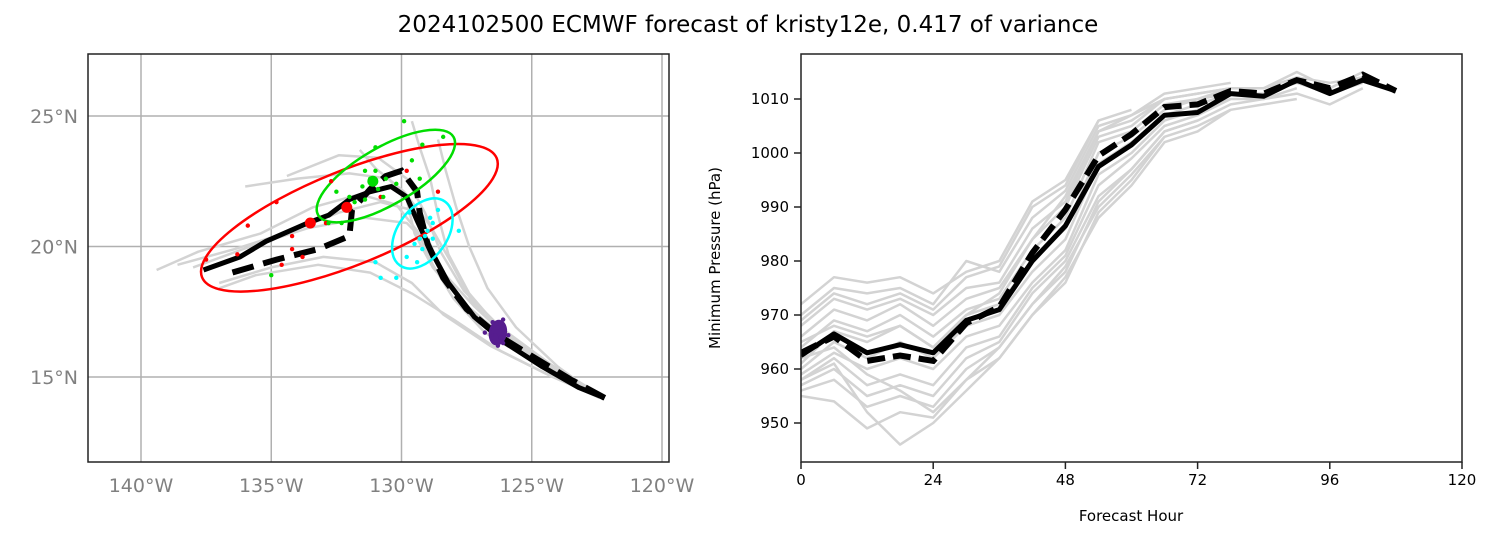 Image resolution: width=1496 pixels, height=541 pixels. What do you see at coordinates (1197, 480) in the screenshot?
I see `pressure-x-tick-label: 72` at bounding box center [1197, 480].